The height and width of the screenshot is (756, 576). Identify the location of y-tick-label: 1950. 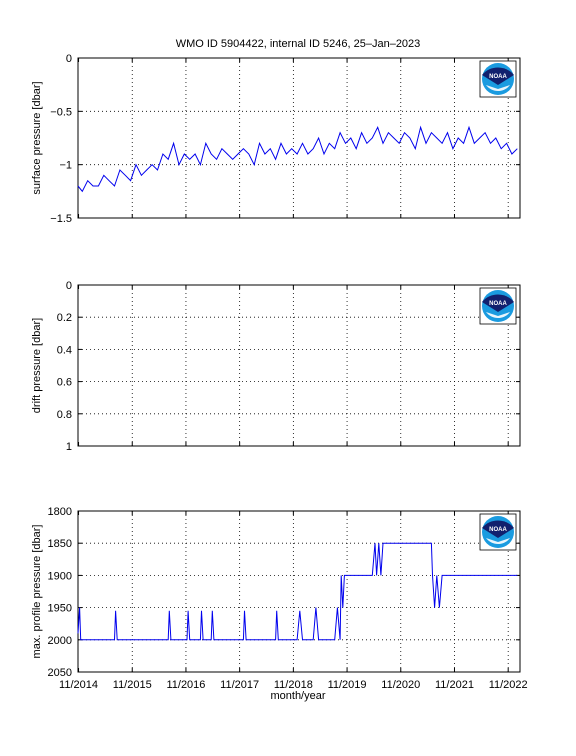
(60, 609).